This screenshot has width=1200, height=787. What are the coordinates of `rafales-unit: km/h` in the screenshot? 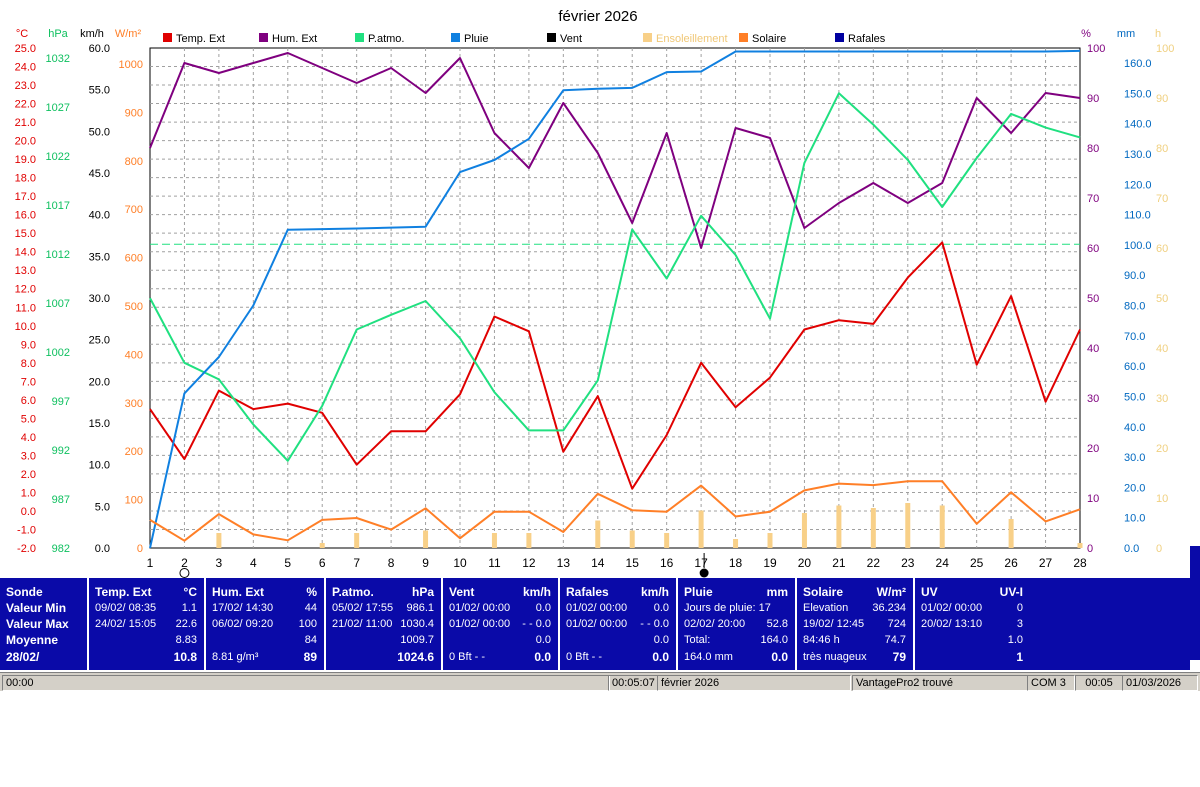 It's located at (654, 592).